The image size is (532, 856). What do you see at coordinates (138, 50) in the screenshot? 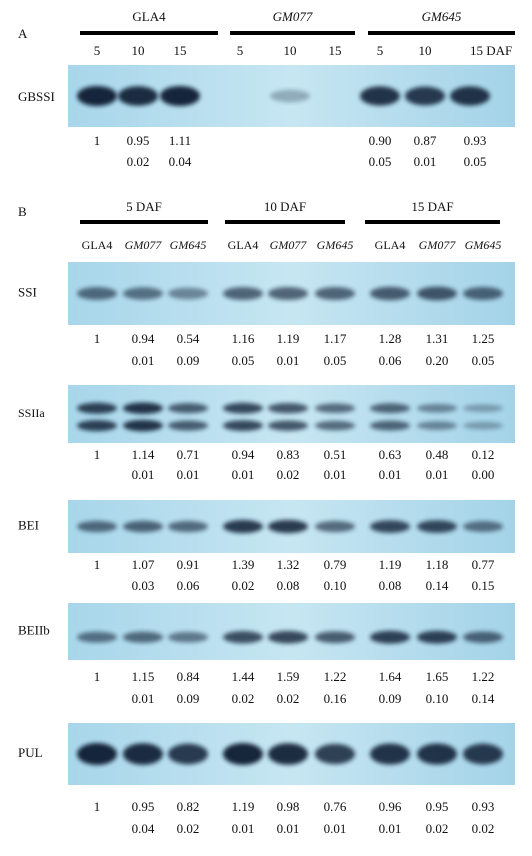
I see `lane-label: 10` at bounding box center [138, 50].